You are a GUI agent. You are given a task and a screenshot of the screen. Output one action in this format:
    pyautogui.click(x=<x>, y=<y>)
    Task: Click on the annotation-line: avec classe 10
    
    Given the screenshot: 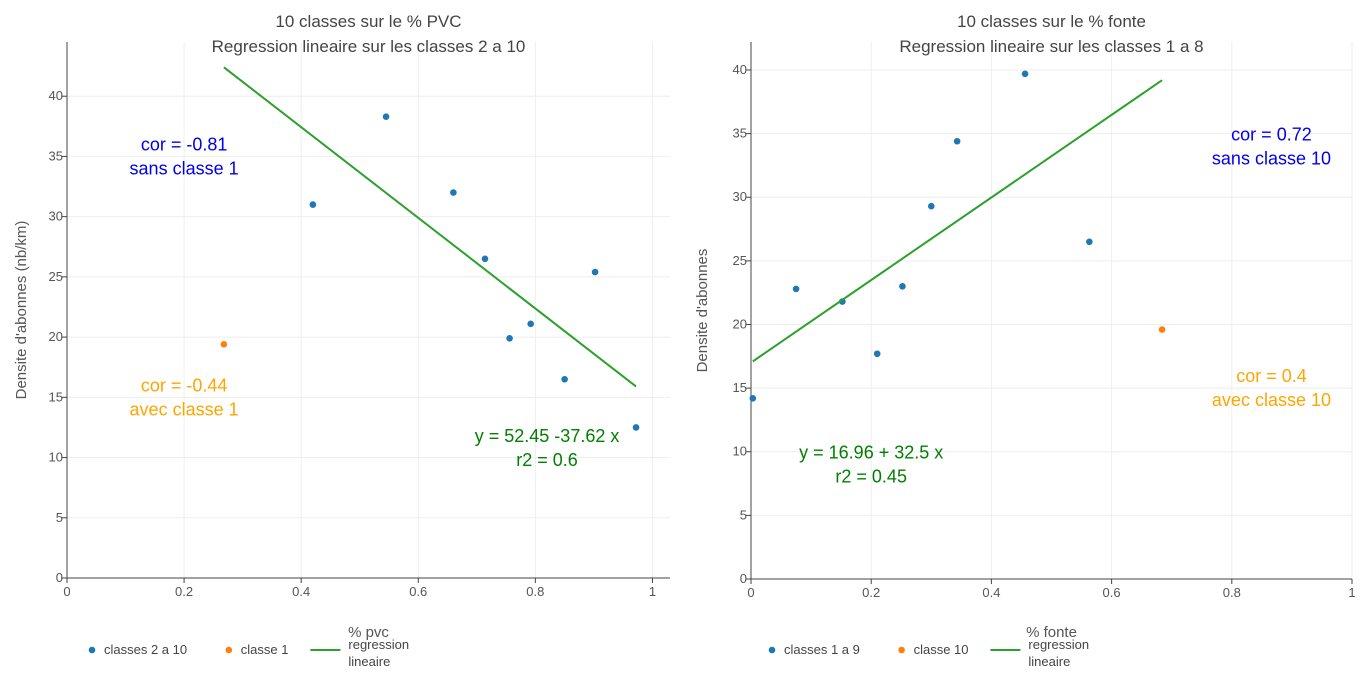 What is the action you would take?
    pyautogui.click(x=1271, y=400)
    